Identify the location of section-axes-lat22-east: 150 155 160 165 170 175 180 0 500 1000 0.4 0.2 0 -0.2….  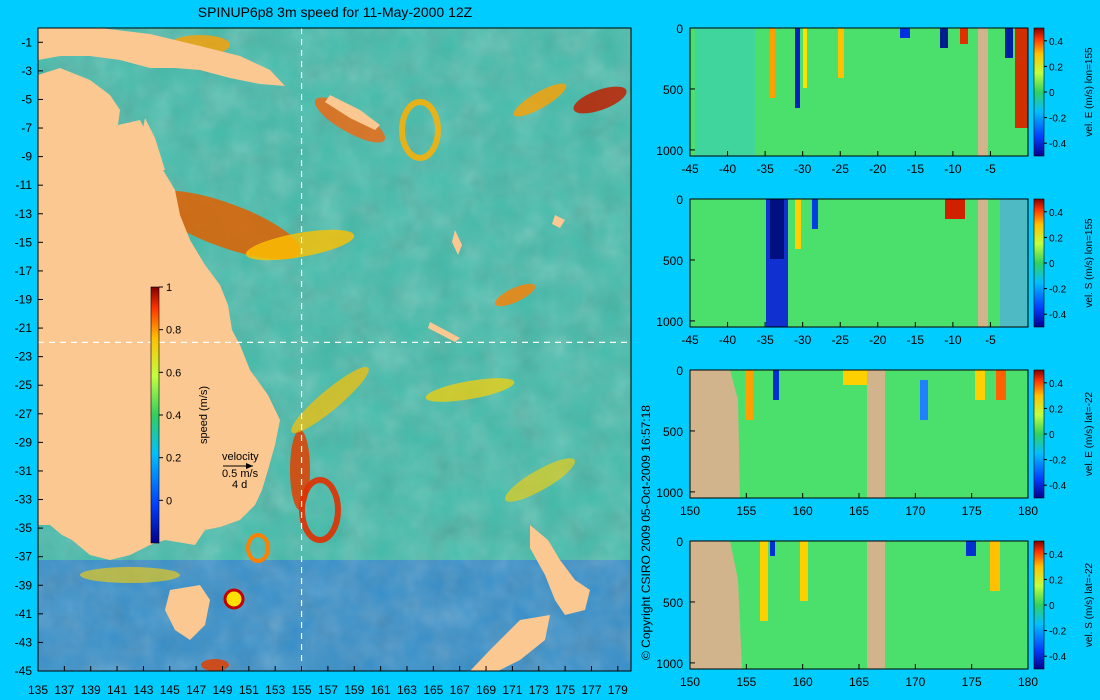
(875, 441).